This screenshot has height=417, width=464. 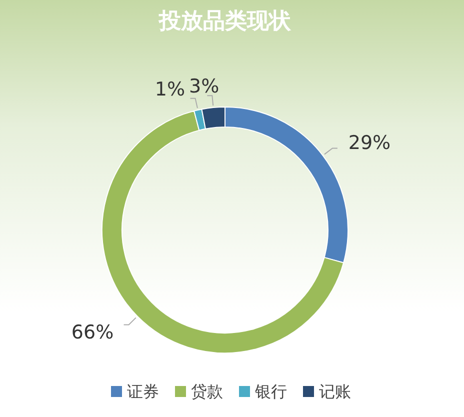 I want to click on legend-label: 证券, so click(x=143, y=391).